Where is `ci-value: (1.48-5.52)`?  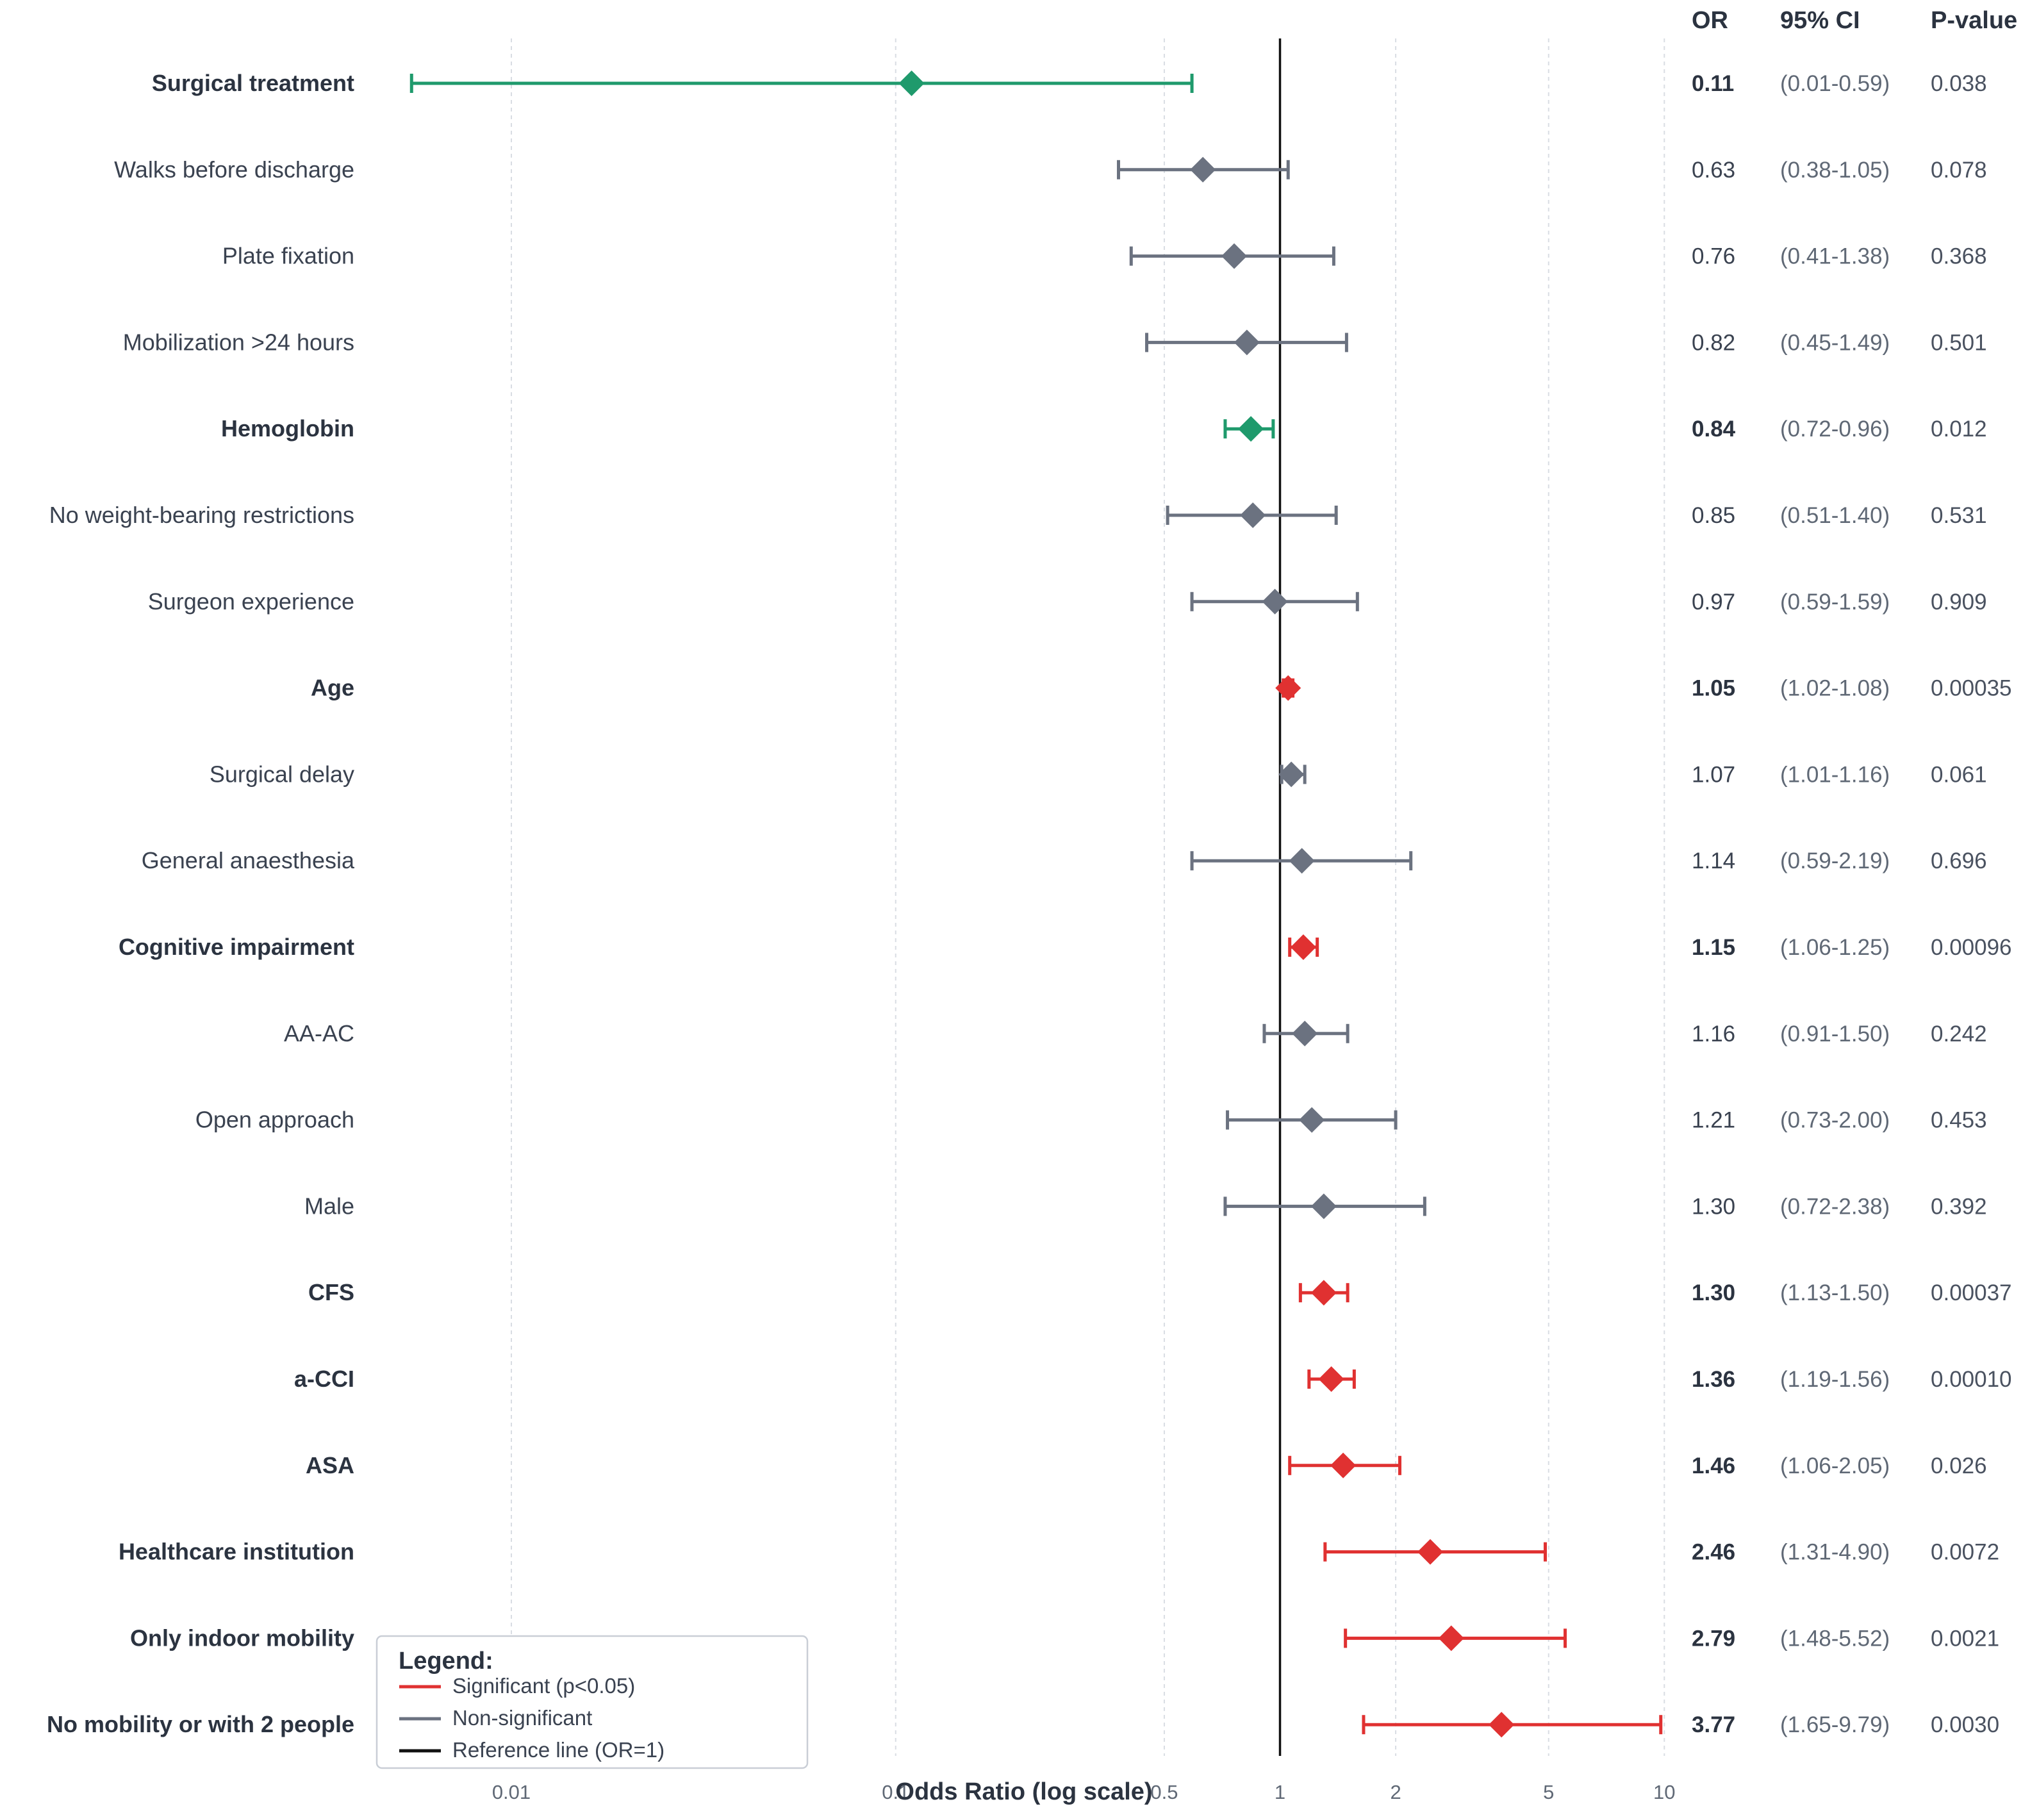 ci-value: (1.48-5.52) is located at coordinates (1835, 1638).